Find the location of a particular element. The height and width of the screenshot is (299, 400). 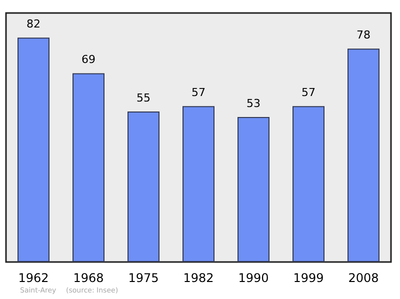

data-label: 69 is located at coordinates (89, 59).